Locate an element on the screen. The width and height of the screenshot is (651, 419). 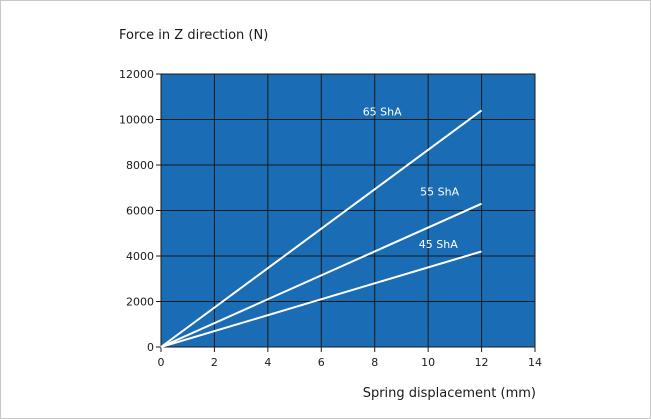
y-axis-title: Force in Z direction (N) is located at coordinates (193, 35).